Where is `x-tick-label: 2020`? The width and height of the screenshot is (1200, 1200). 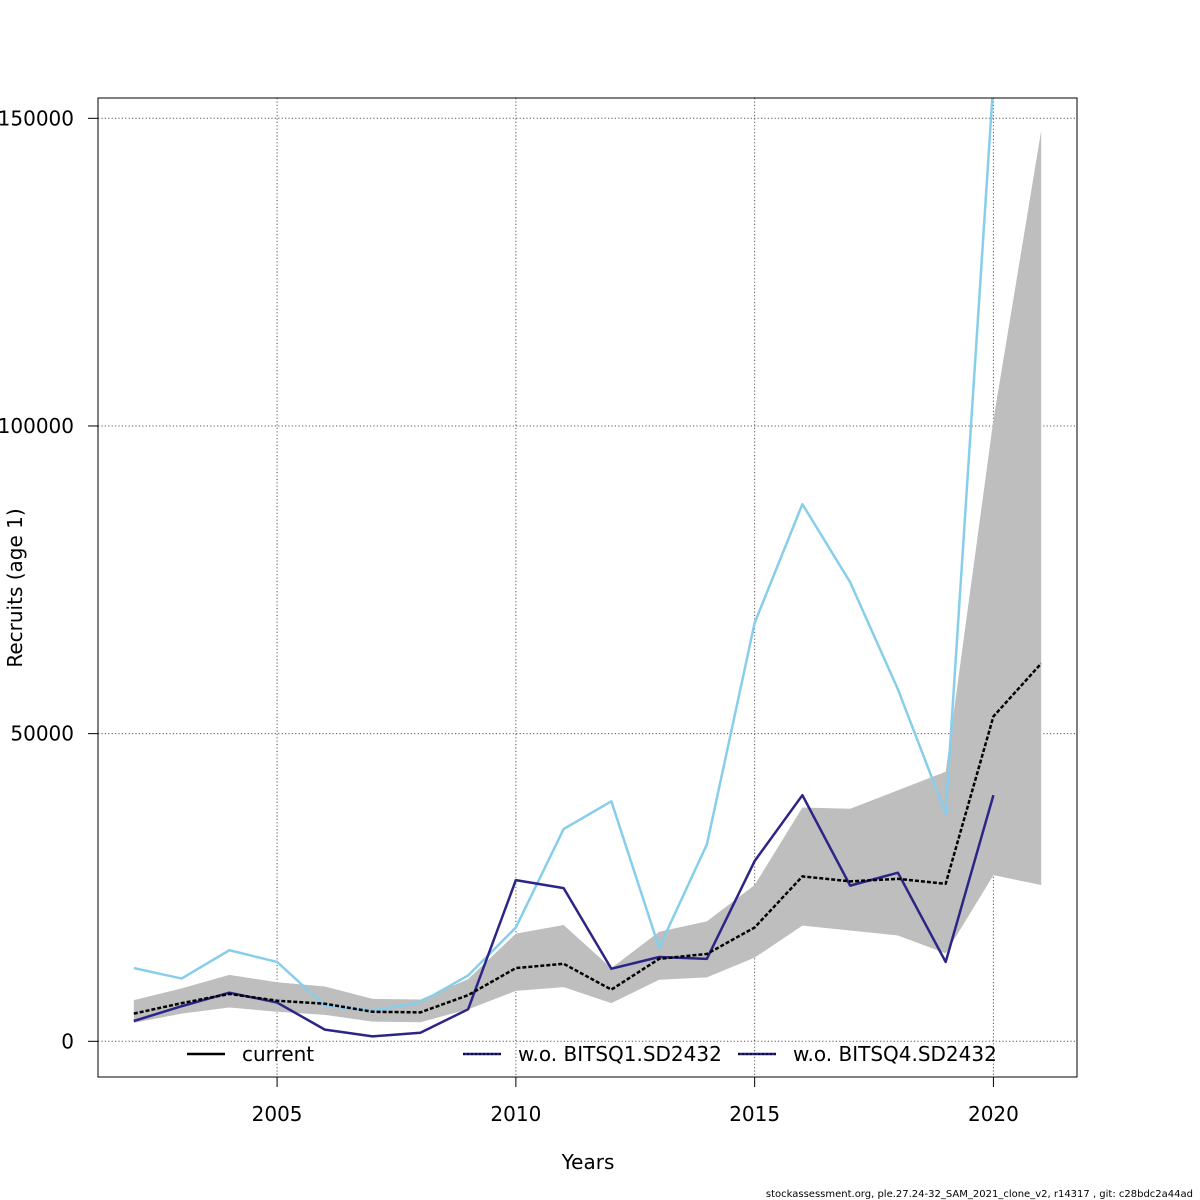
x-tick-label: 2020 is located at coordinates (993, 1114).